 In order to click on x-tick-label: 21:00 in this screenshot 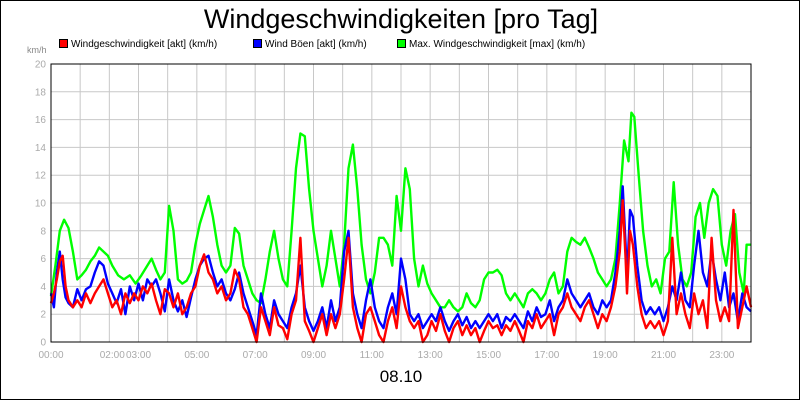, I will do `click(663, 355)`.